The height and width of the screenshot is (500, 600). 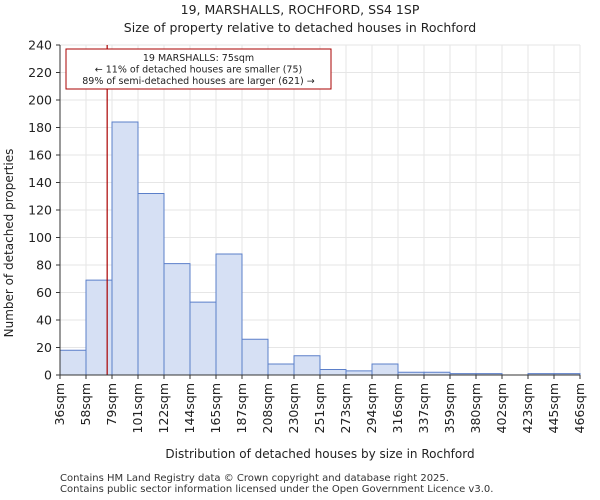 What do you see at coordinates (85, 404) in the screenshot?
I see `x-tick-label: 58sqm` at bounding box center [85, 404].